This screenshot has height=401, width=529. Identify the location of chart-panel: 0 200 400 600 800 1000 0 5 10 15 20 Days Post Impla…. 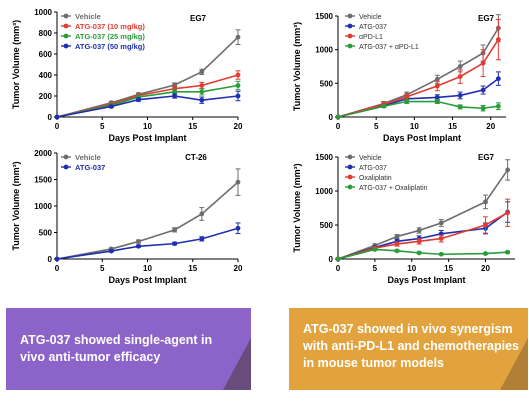
(127, 75).